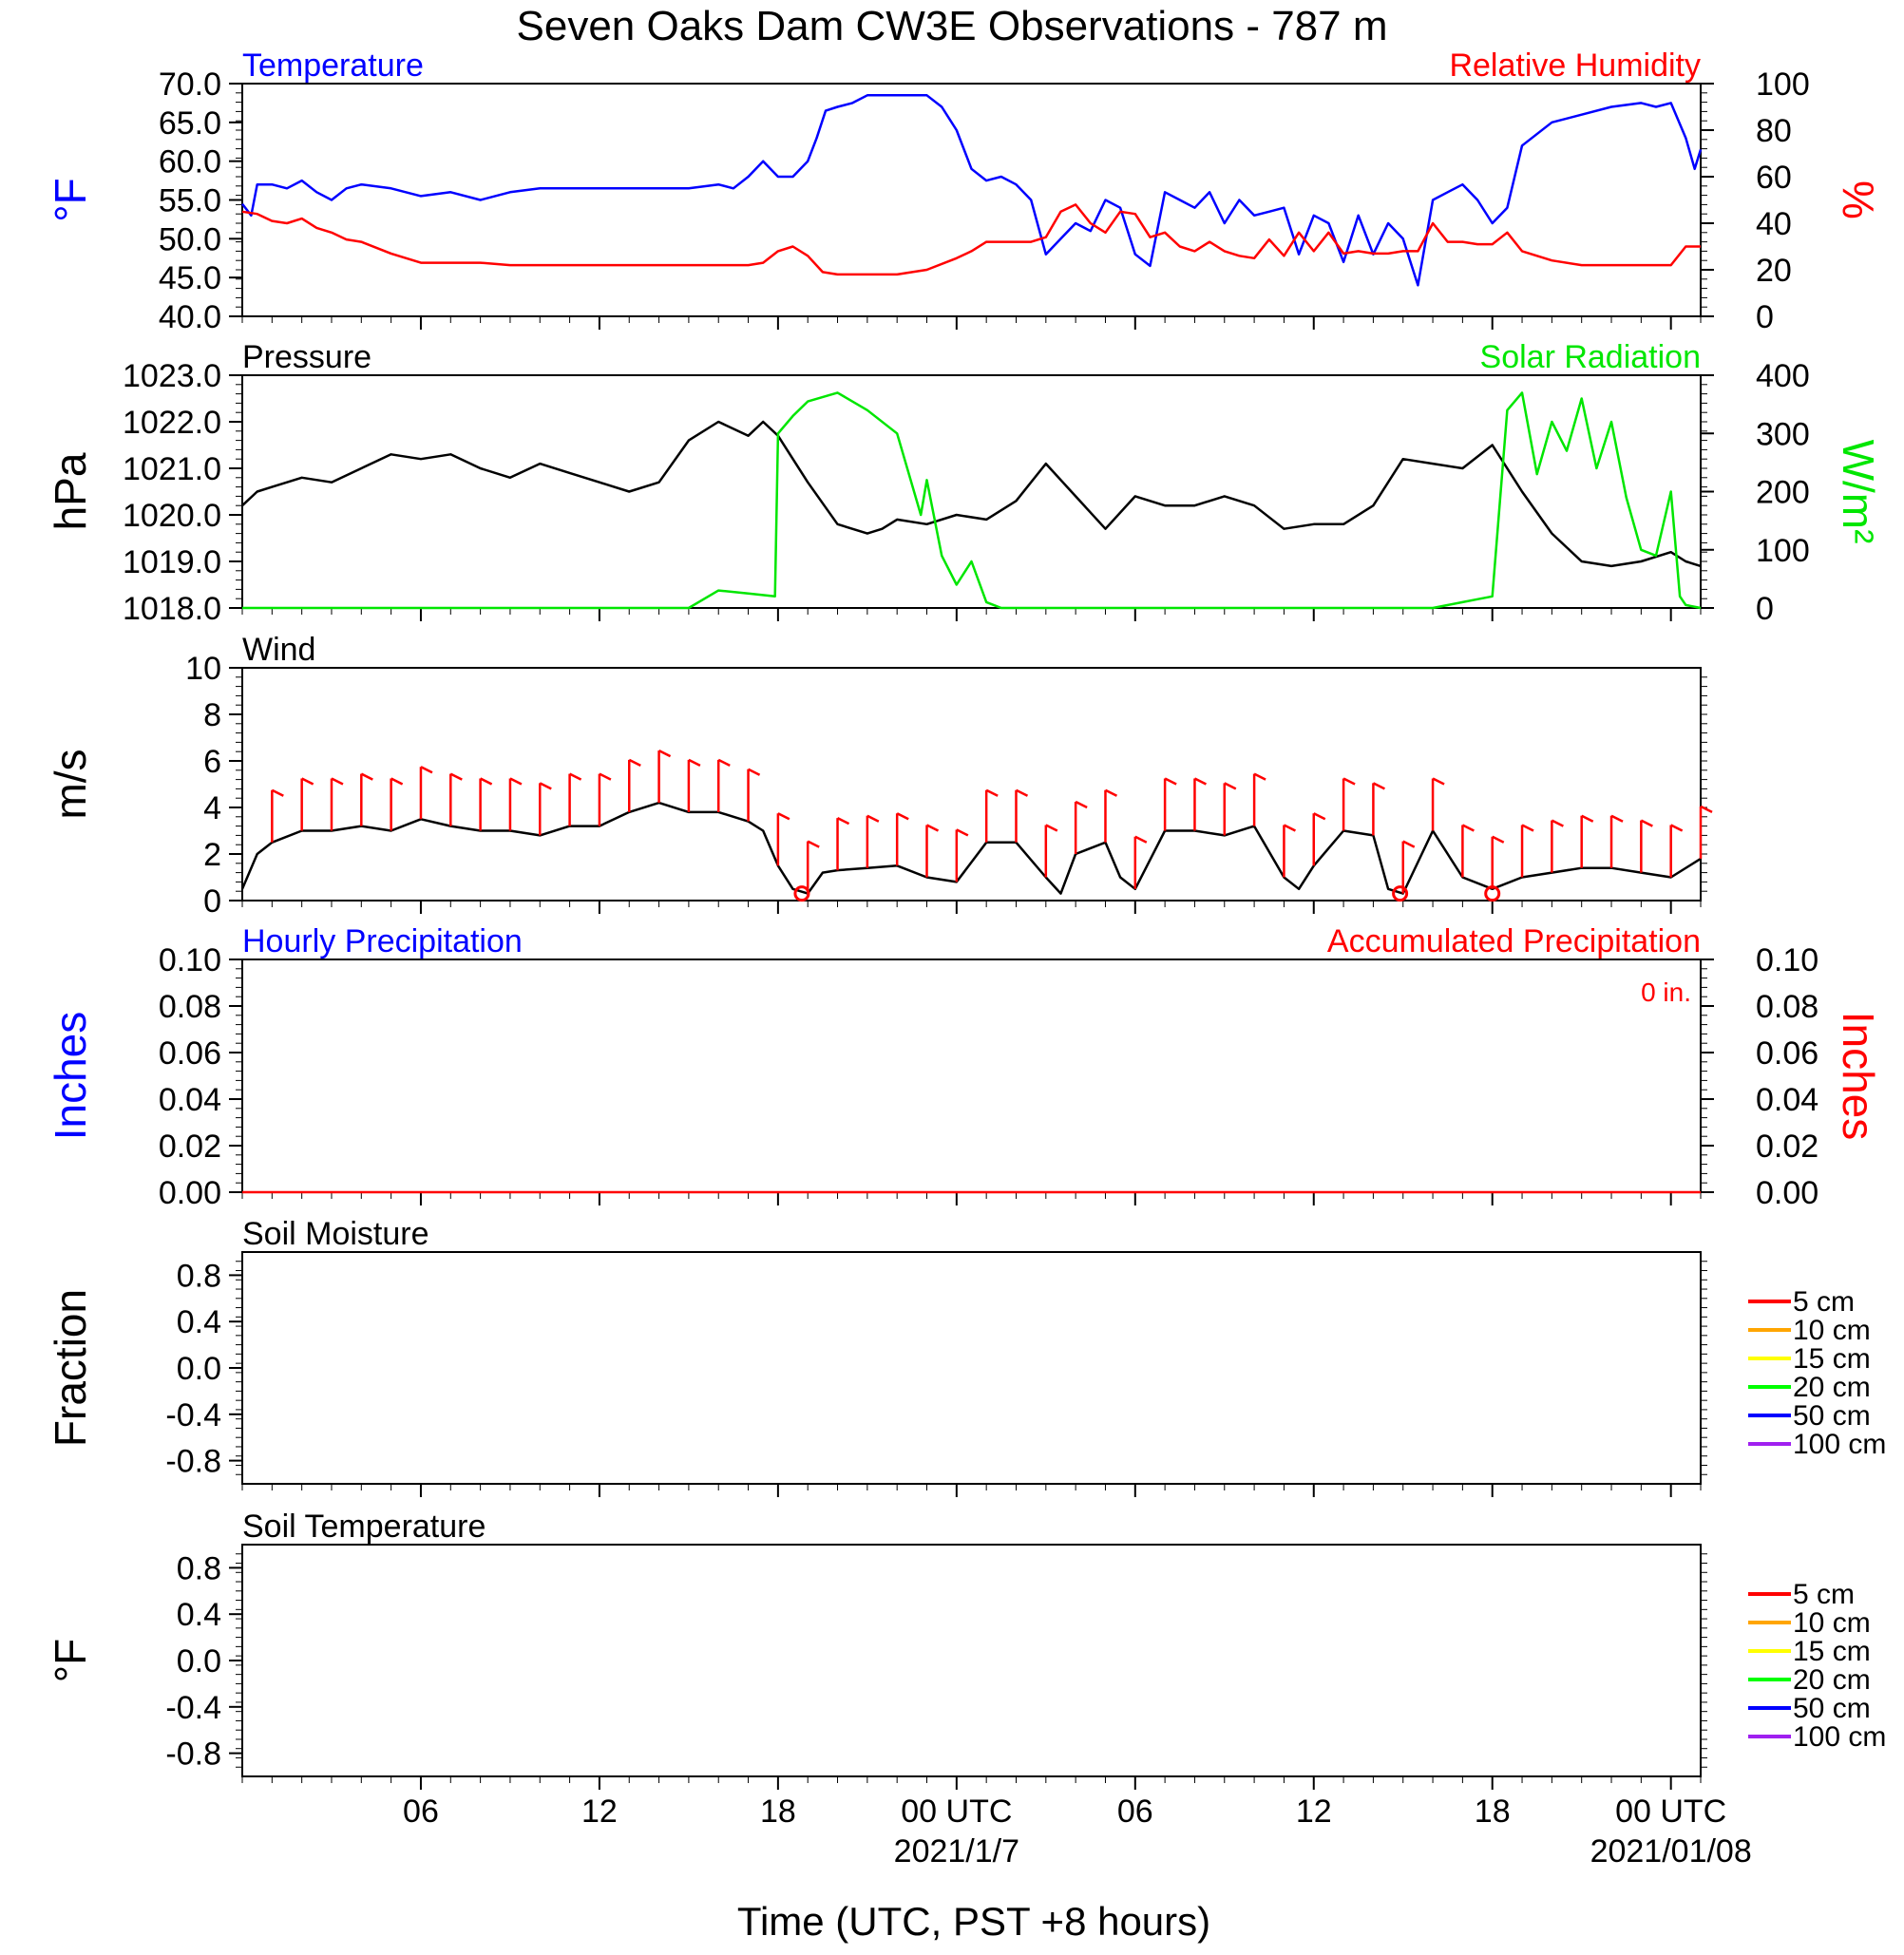 Image resolution: width=1904 pixels, height=1955 pixels. I want to click on series-line-relative-humidity, so click(971, 239).